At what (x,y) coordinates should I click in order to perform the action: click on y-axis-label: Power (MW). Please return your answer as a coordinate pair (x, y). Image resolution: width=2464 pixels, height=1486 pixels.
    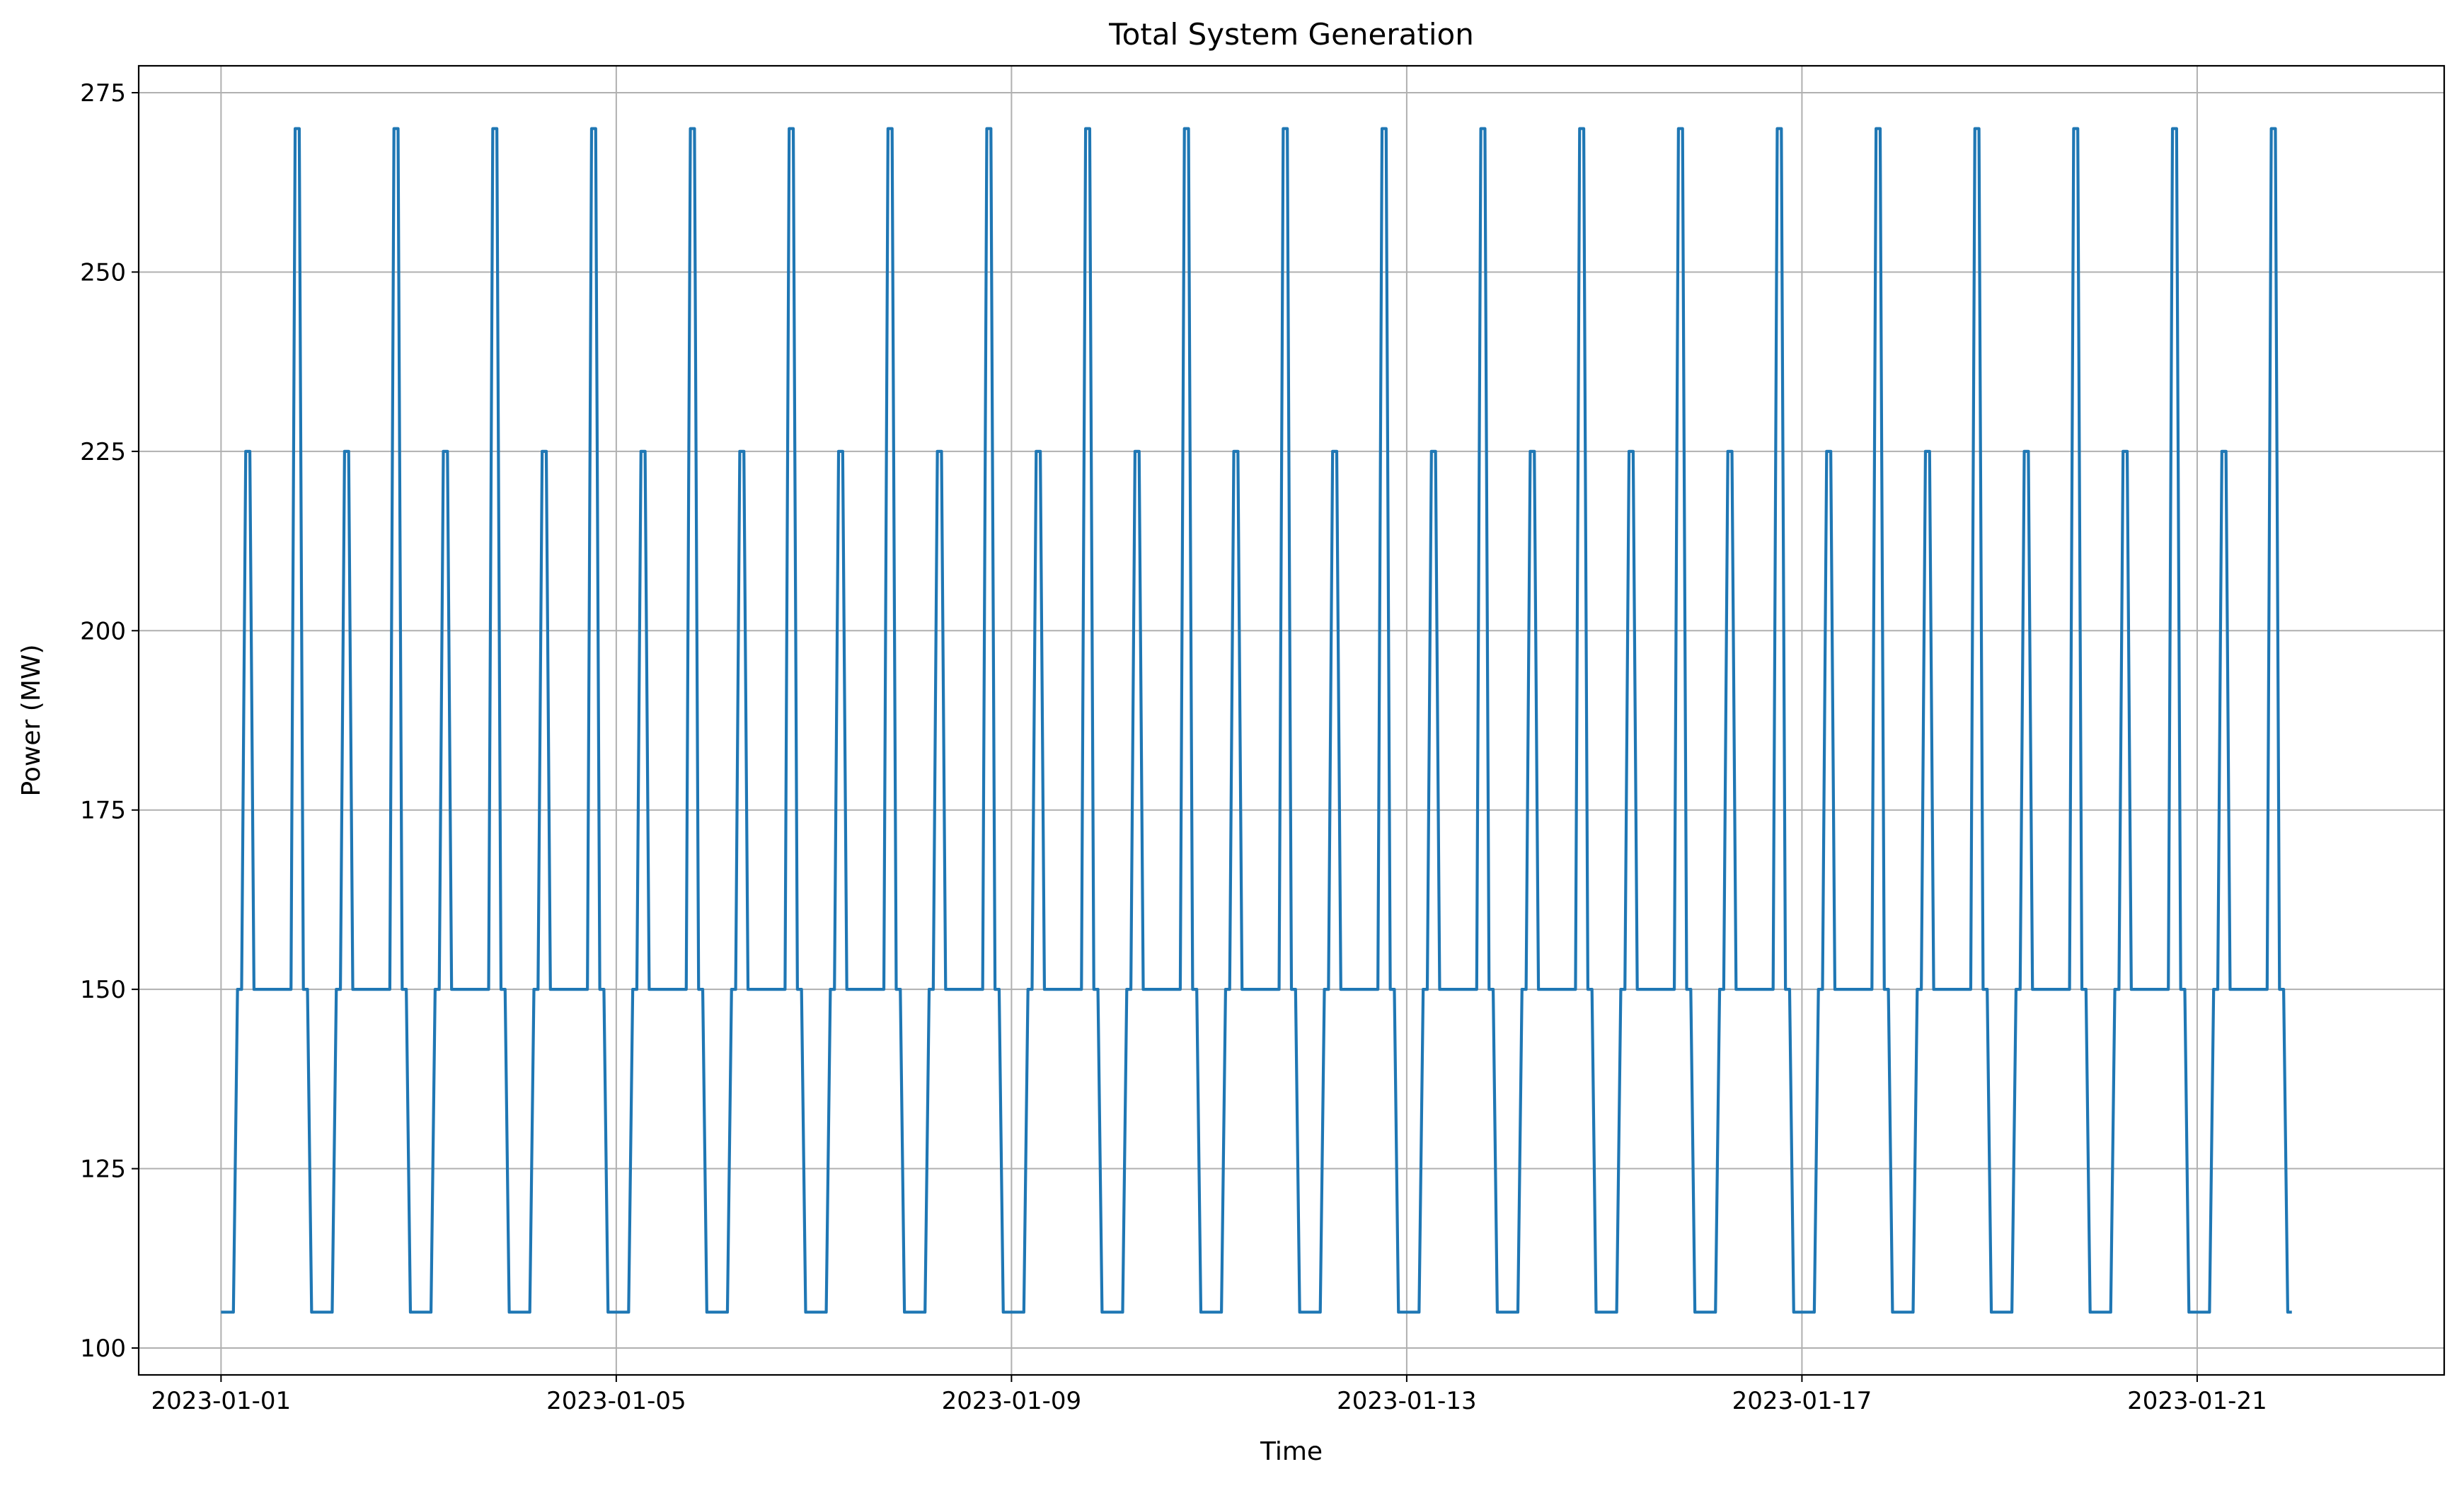
    Looking at the image, I should click on (31, 720).